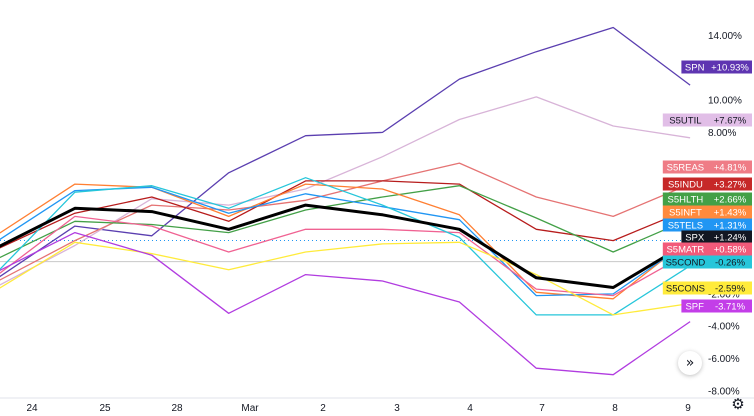 Image resolution: width=754 pixels, height=416 pixels. I want to click on series-tag-name: S5UTIL, so click(685, 121).